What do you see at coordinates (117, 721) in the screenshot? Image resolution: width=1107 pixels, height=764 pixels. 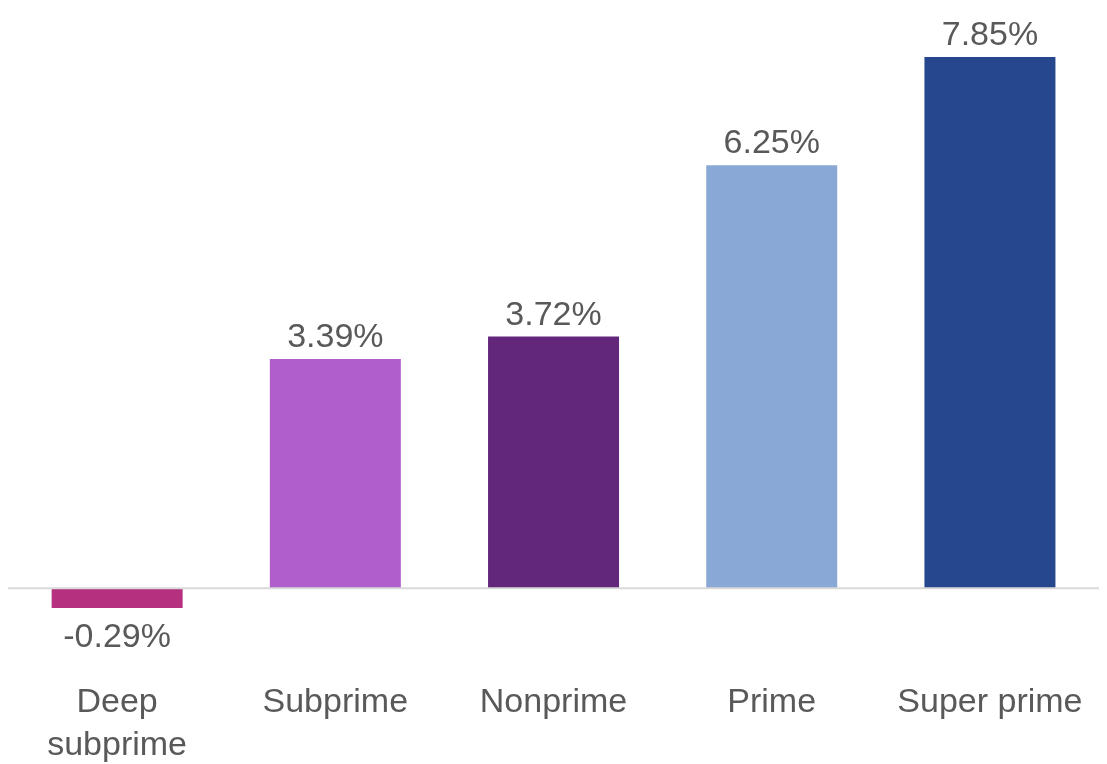 I see `x-tick-label: Deep subprime` at bounding box center [117, 721].